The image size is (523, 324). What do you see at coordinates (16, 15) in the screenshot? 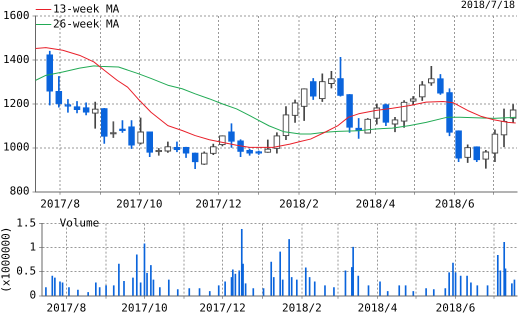
I see `y-tick-label: 1600` at bounding box center [16, 15].